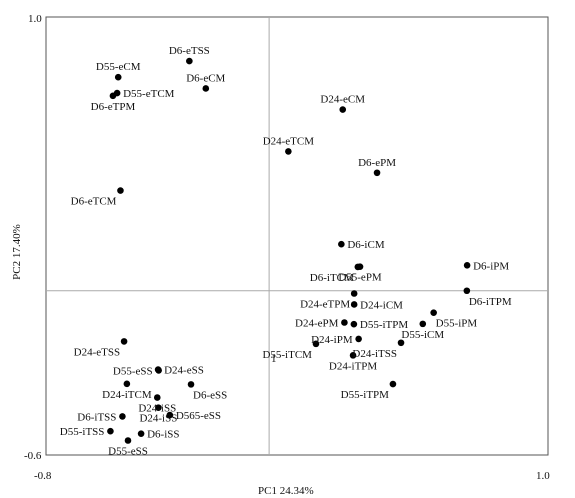 This screenshot has height=498, width=575. What do you see at coordinates (381, 305) in the screenshot?
I see `point-label: D24-iCM` at bounding box center [381, 305].